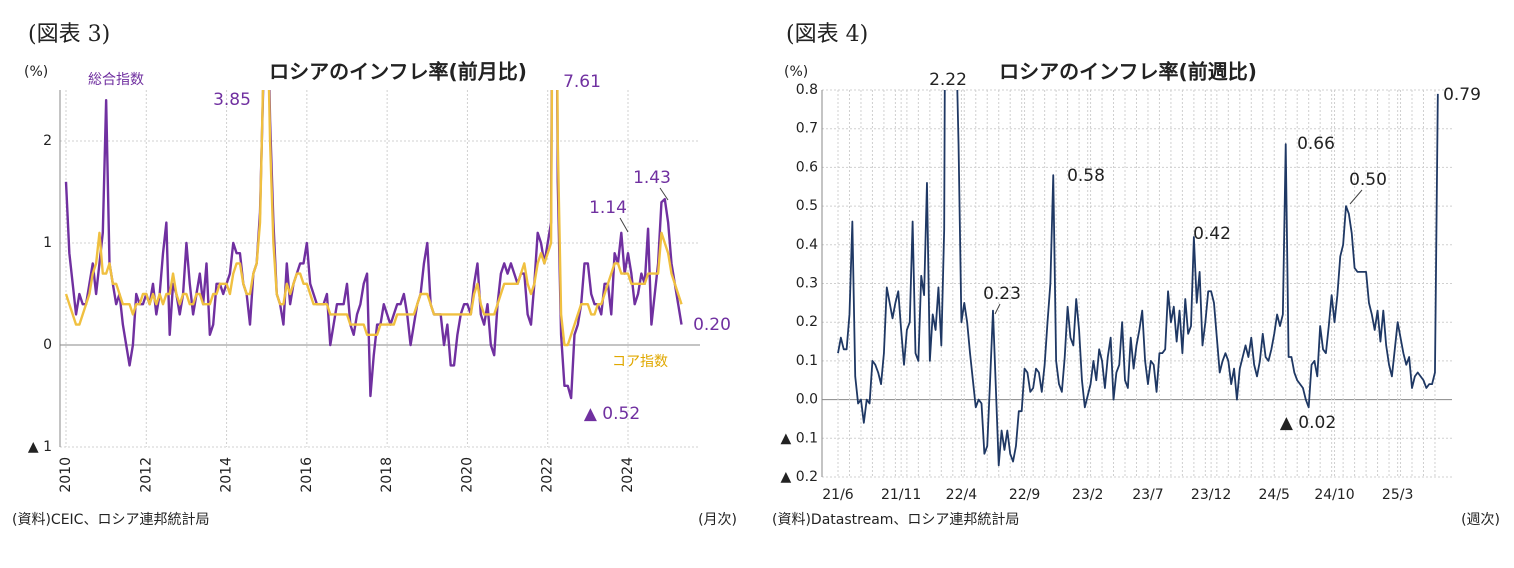 Image resolution: width=1514 pixels, height=568 pixels. I want to click on y-tick-label: 1, so click(47, 243).